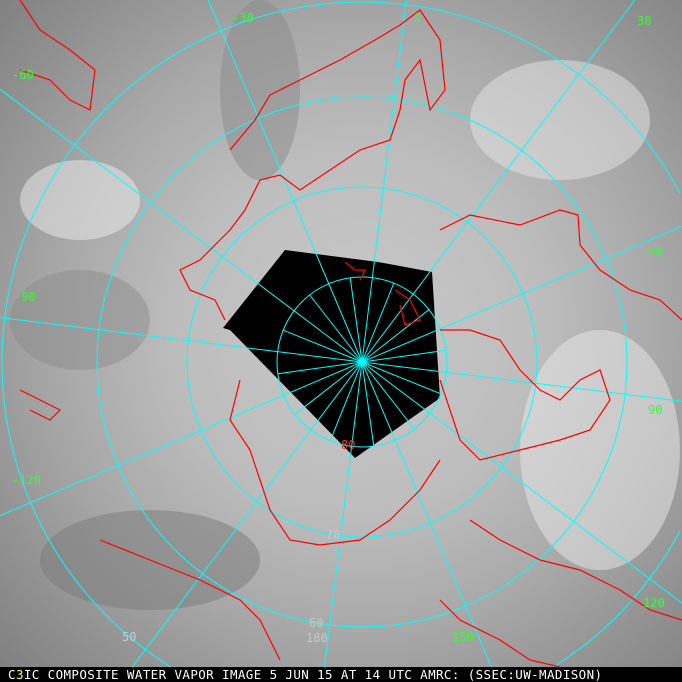  What do you see at coordinates (23, 75) in the screenshot?
I see `lon-label-minus60: -60` at bounding box center [23, 75].